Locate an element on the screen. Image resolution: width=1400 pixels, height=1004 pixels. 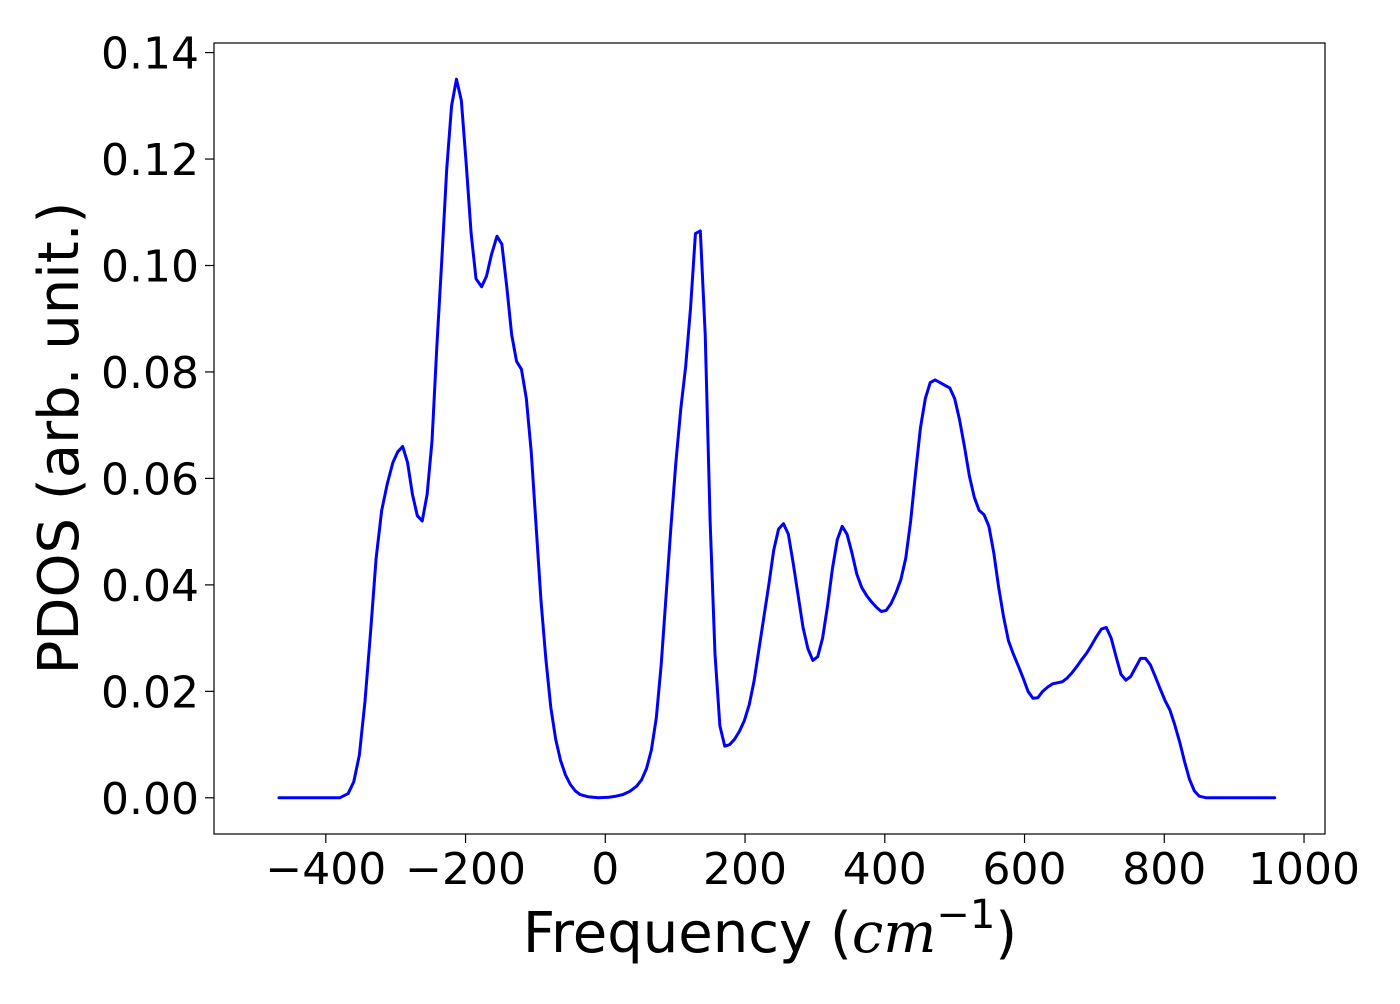
y-tick-label: 0.12 is located at coordinates (150, 160).